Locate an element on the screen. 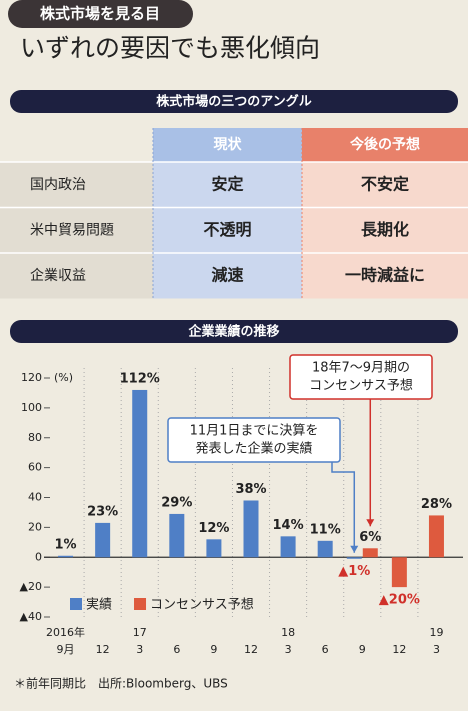 The height and width of the screenshot is (711, 468). column-header: 現状 is located at coordinates (228, 144).